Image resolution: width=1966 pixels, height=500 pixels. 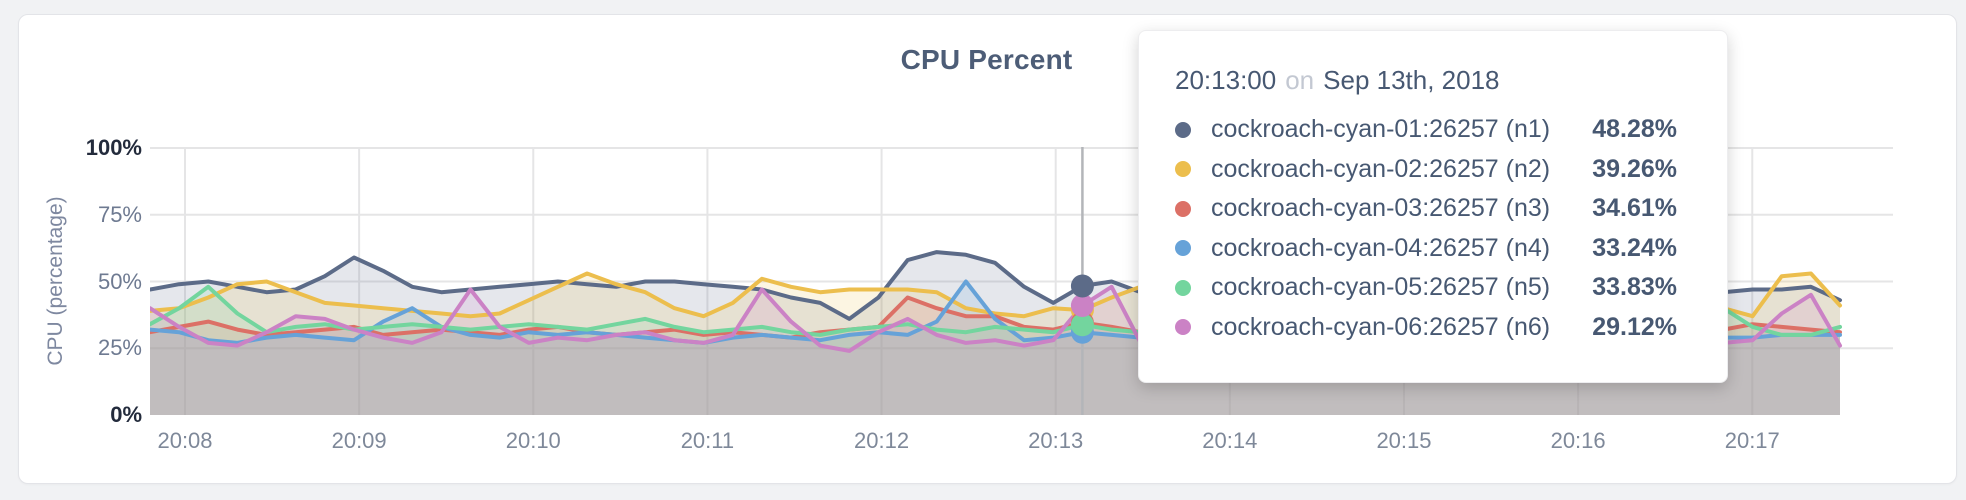 What do you see at coordinates (1082, 325) in the screenshot?
I see `hover-dot-n5` at bounding box center [1082, 325].